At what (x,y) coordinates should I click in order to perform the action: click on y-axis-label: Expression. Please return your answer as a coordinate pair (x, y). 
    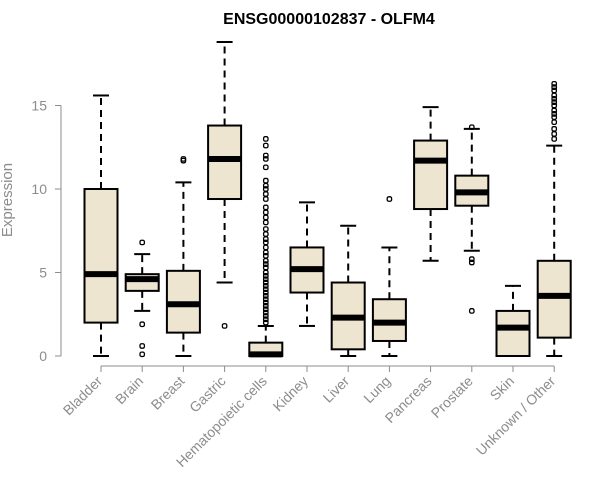
    Looking at the image, I should click on (8, 200).